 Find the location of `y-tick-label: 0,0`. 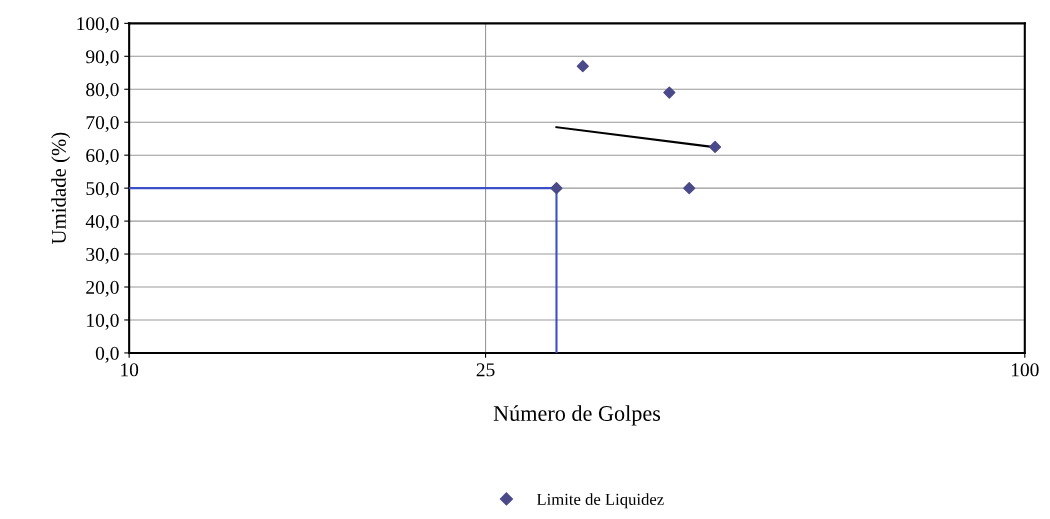

y-tick-label: 0,0 is located at coordinates (107, 354).